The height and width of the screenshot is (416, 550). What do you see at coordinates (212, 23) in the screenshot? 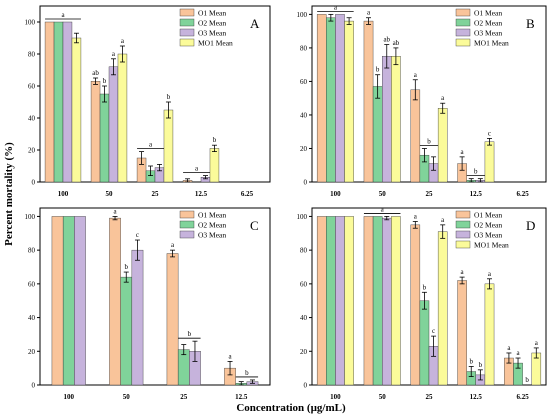
I see `panel-a-legend-label-o2: O2 Mean` at bounding box center [212, 23].